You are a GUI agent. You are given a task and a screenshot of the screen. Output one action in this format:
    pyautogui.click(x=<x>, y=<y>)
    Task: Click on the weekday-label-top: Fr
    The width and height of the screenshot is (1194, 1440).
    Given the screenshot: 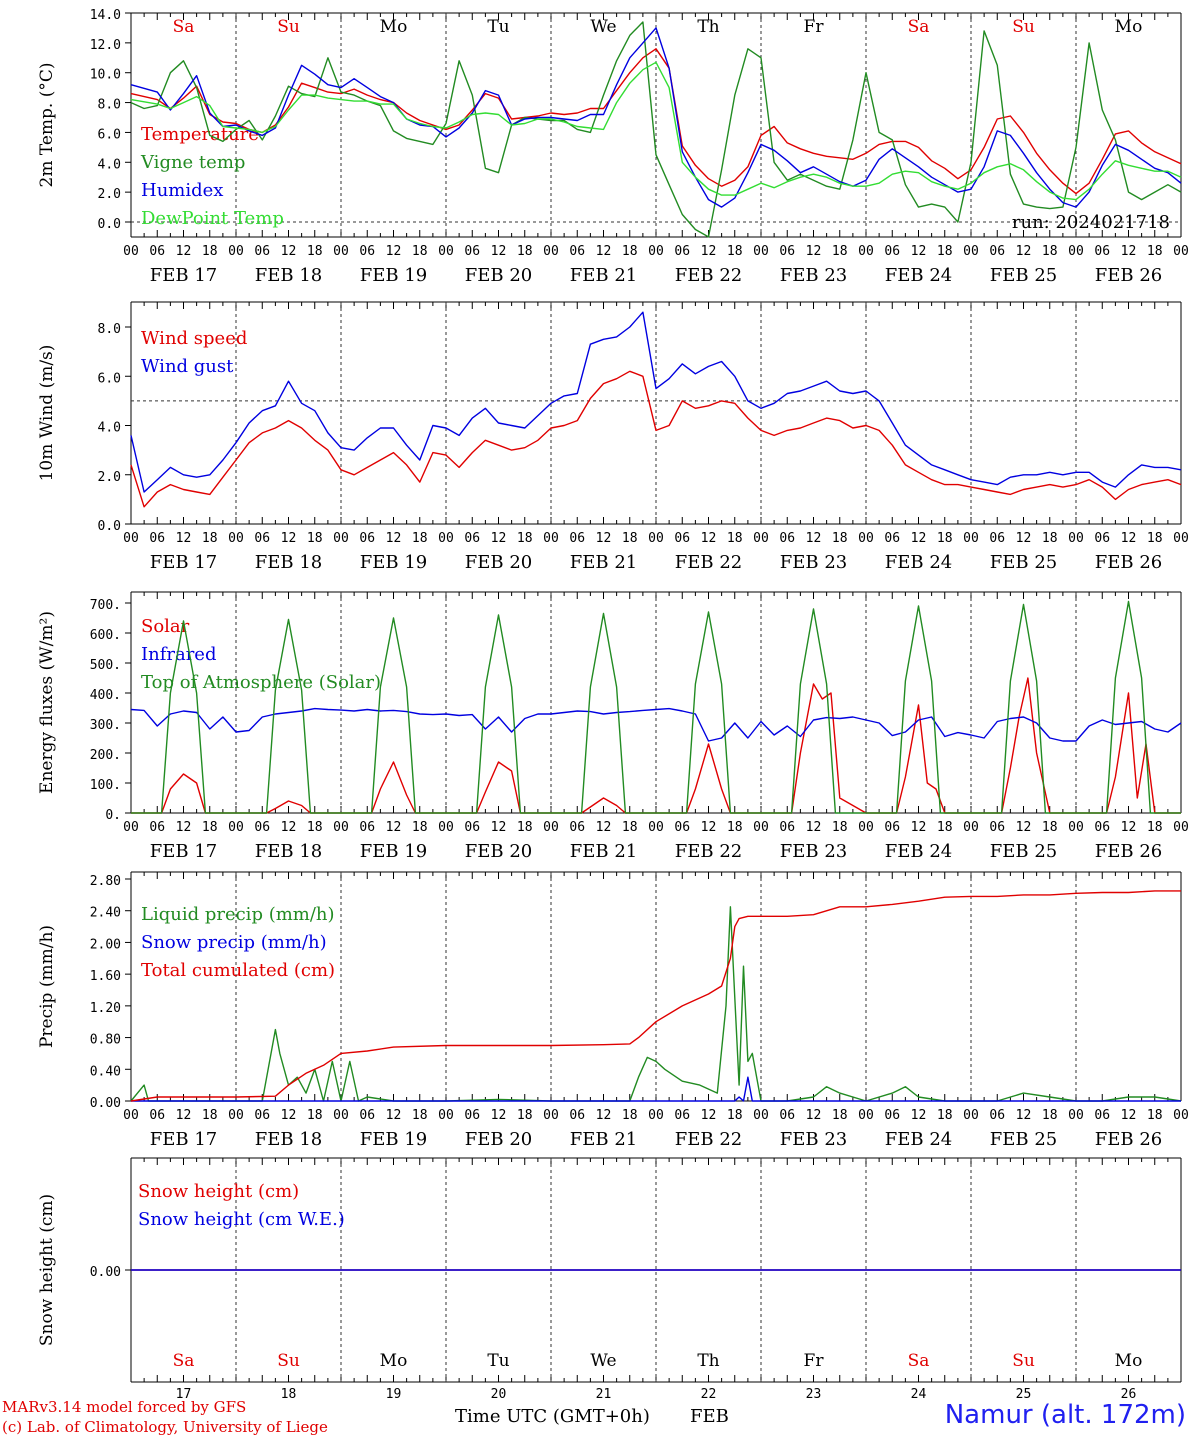 What is the action you would take?
    pyautogui.click(x=814, y=27)
    